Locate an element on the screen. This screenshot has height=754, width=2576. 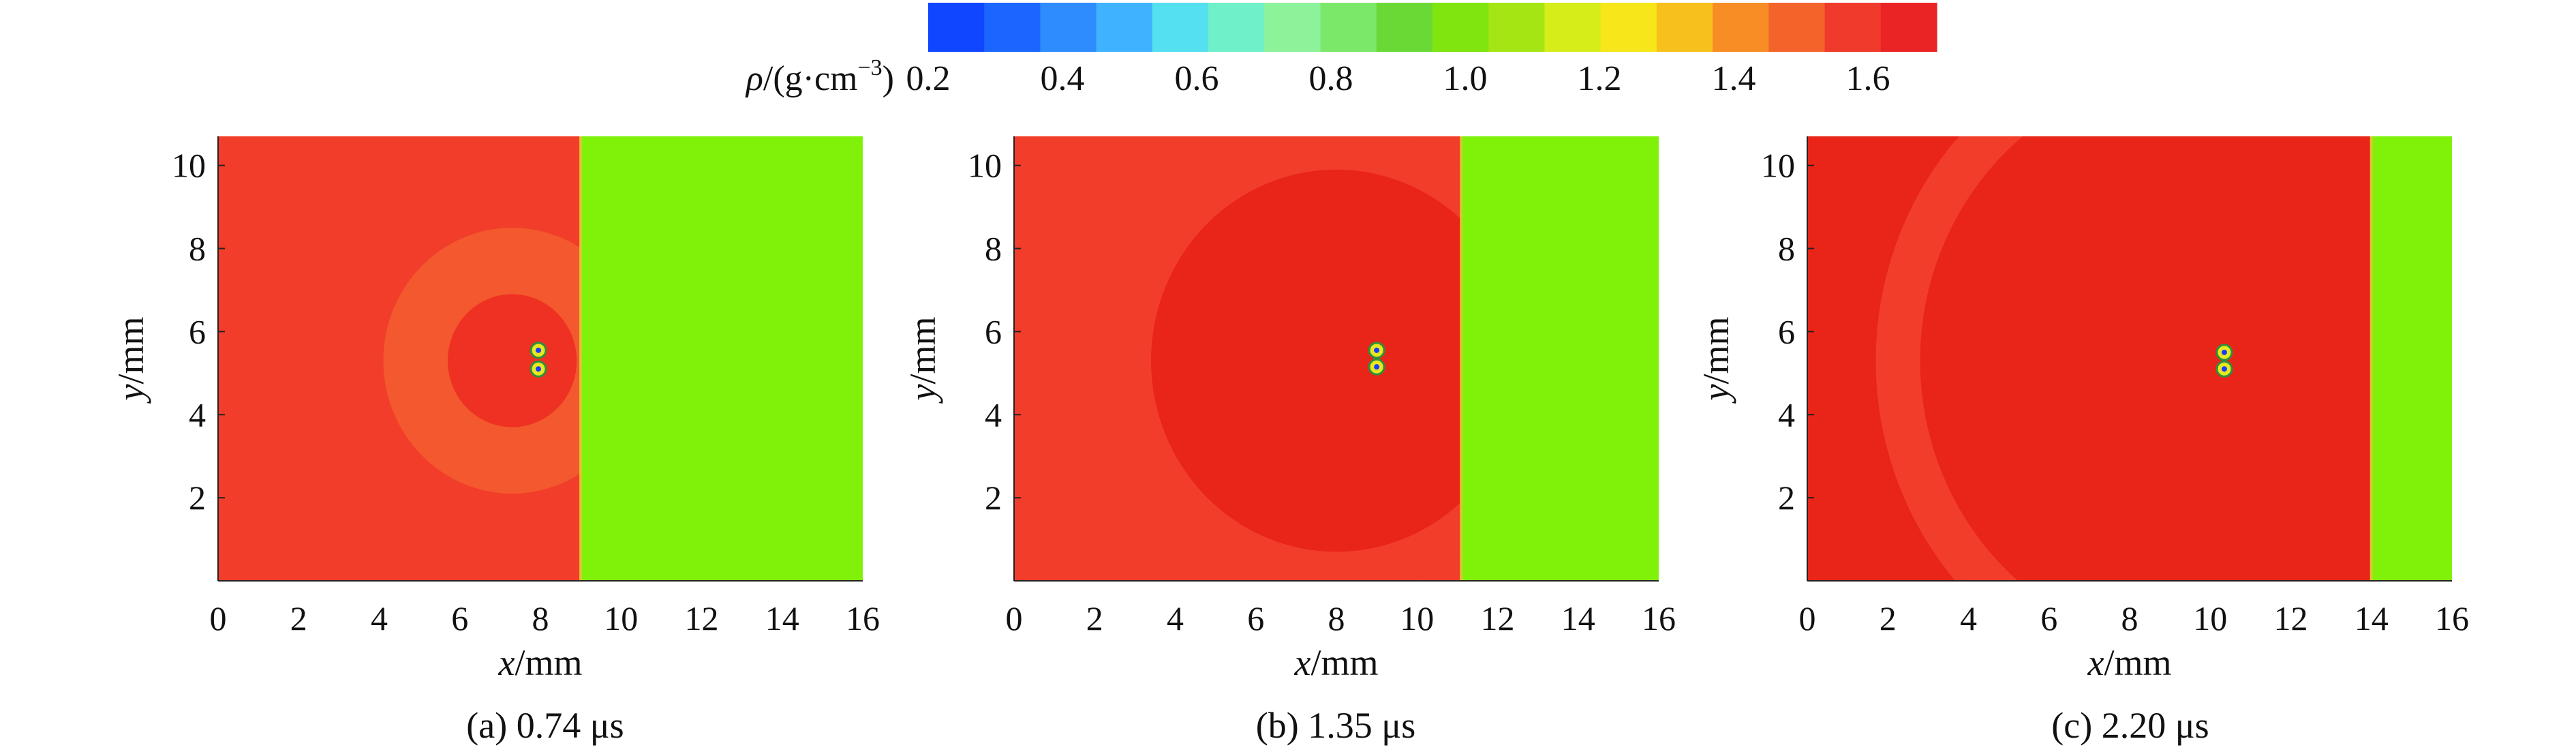
colorbar: ρ/(g·cm−3) 0.2 0.4 0.6 0.8 1.0 1.2 1.4 1.6 is located at coordinates (1341, 51).